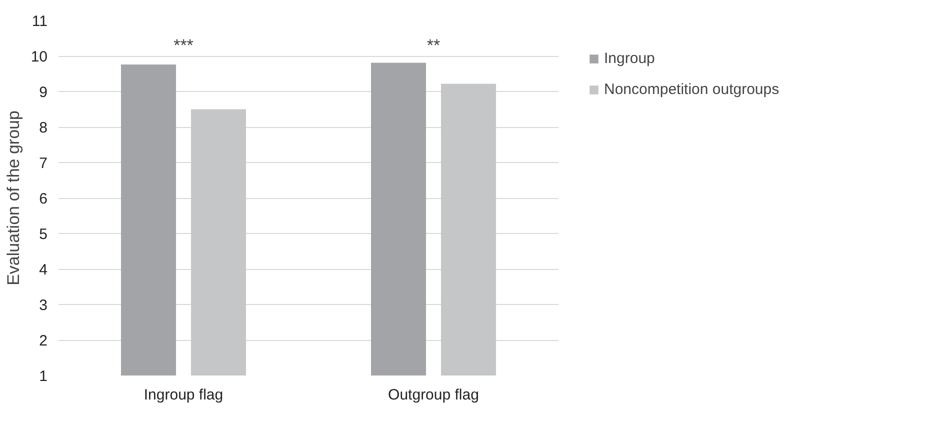 The height and width of the screenshot is (439, 929). Describe the element at coordinates (40, 21) in the screenshot. I see `y-tick-label: 11` at that location.